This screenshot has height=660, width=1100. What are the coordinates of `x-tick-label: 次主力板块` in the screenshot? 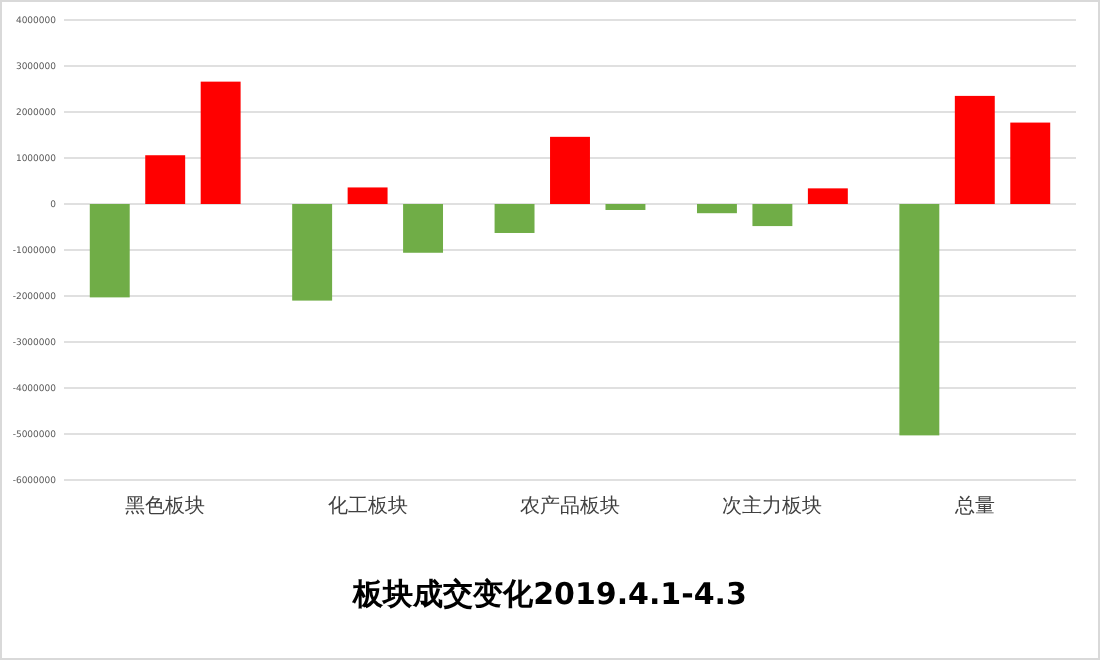 It's located at (772, 506).